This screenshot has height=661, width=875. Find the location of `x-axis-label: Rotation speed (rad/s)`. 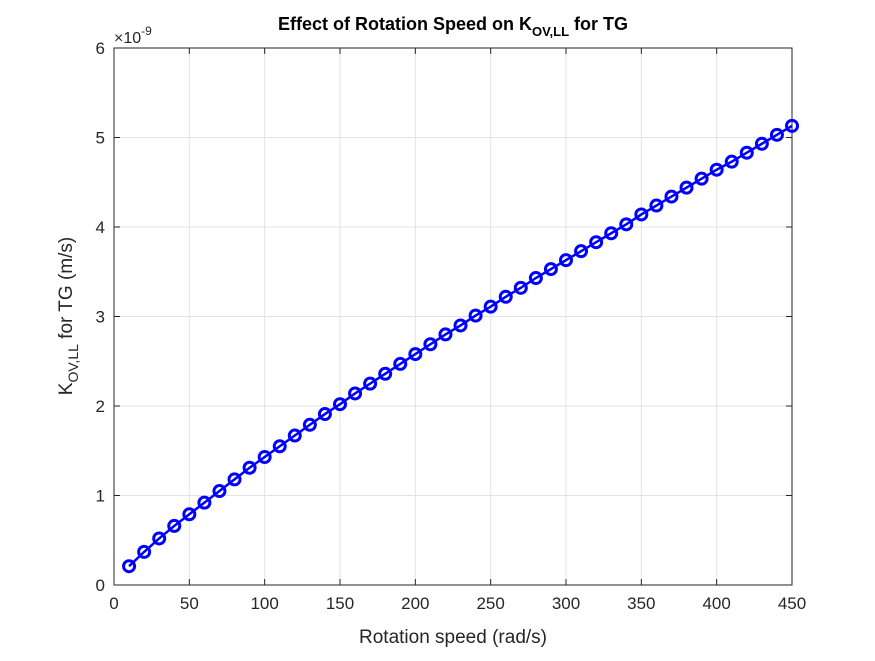

x-axis-label: Rotation speed (rad/s) is located at coordinates (453, 637).